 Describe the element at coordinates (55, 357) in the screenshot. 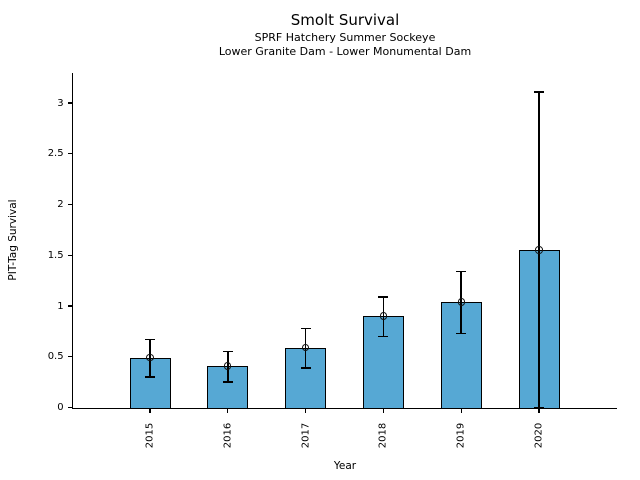

I see `y-tick-label: 0.5` at that location.